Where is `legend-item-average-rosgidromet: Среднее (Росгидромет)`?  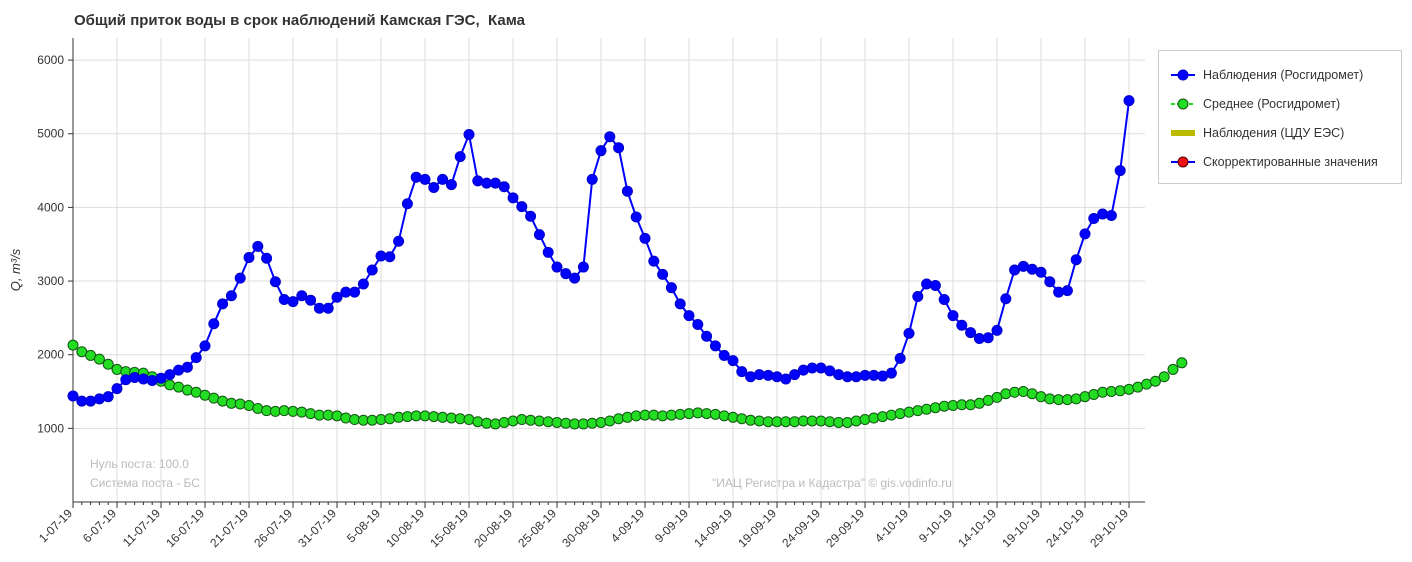
legend-item-average-rosgidromet: Среднее (Росгидромет) is located at coordinates (1255, 104).